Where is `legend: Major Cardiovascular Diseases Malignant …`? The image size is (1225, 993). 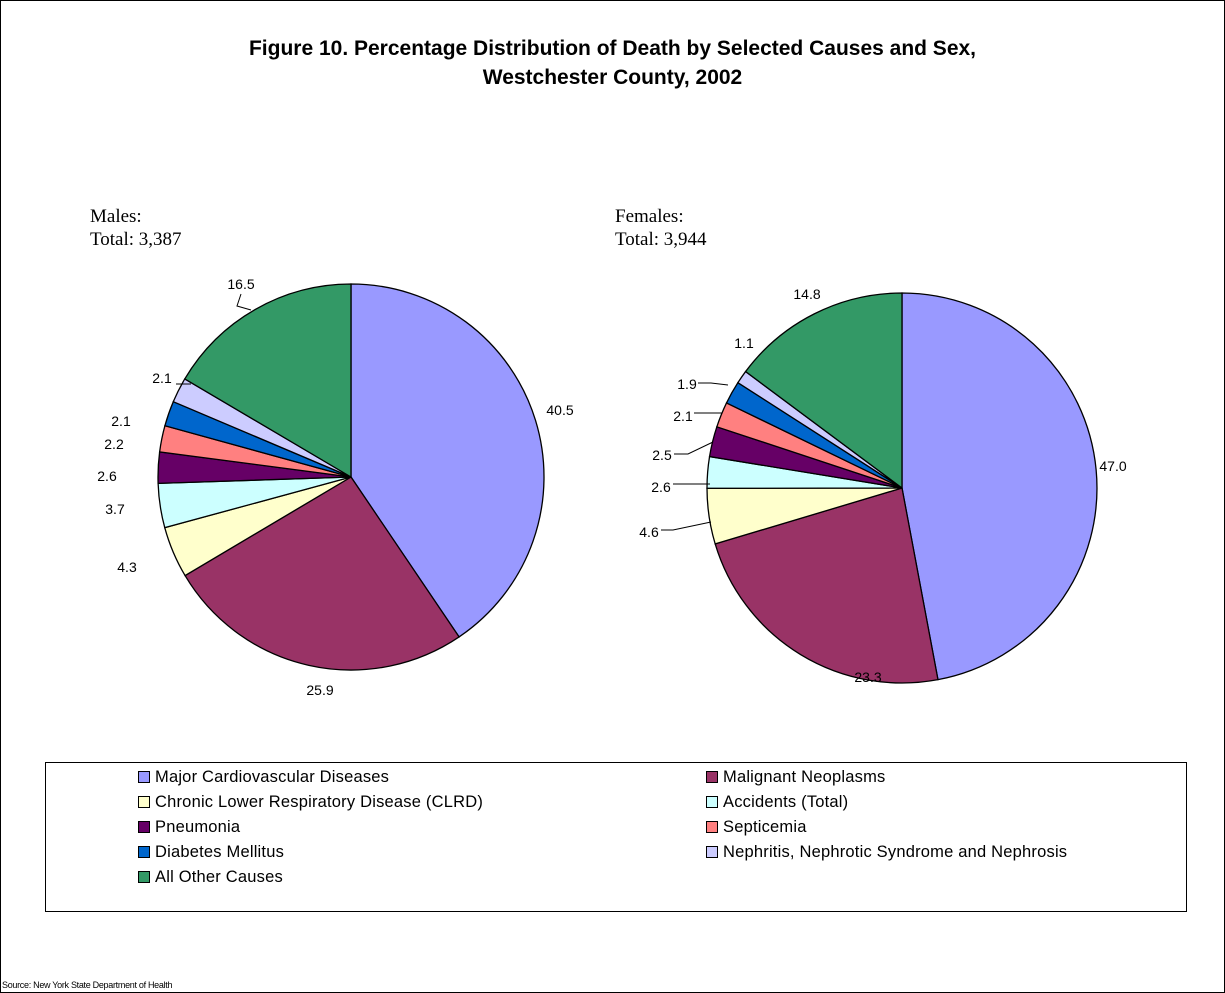
legend: Major Cardiovascular Diseases Malignant … is located at coordinates (616, 837).